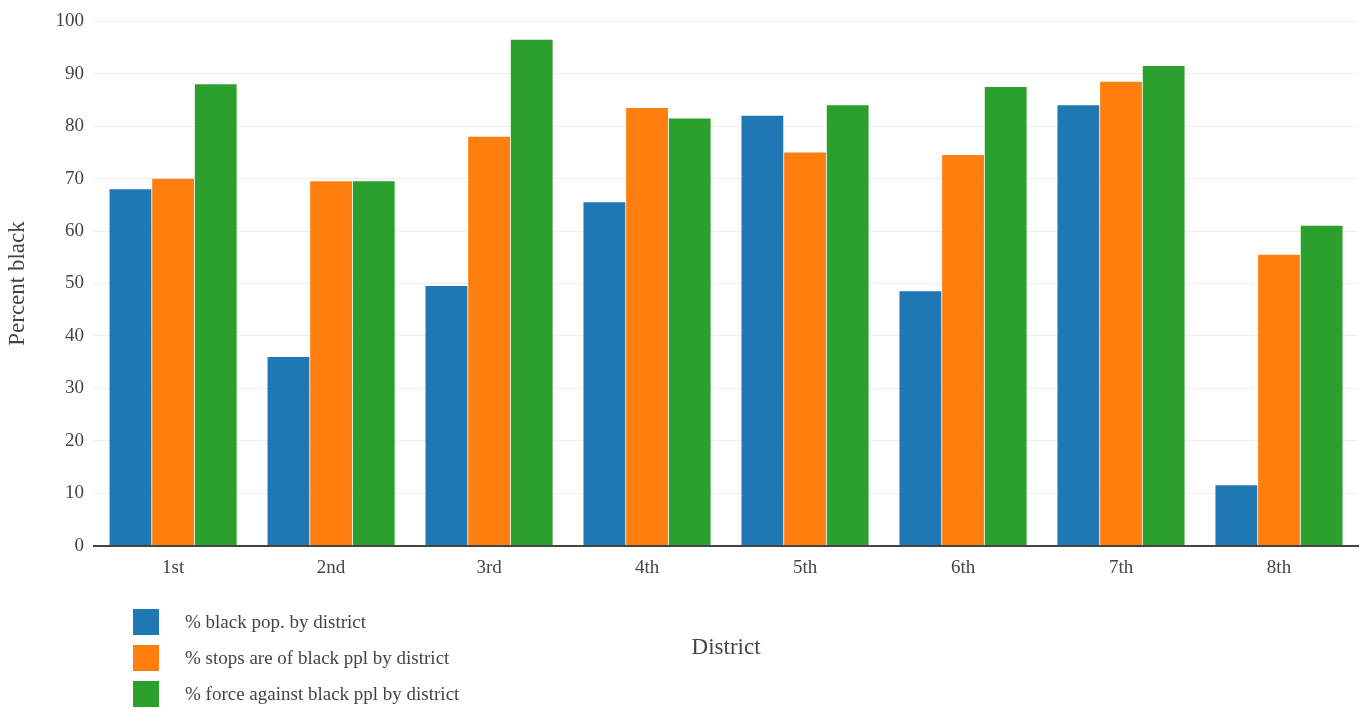  I want to click on x-axis-title: District, so click(726, 647).